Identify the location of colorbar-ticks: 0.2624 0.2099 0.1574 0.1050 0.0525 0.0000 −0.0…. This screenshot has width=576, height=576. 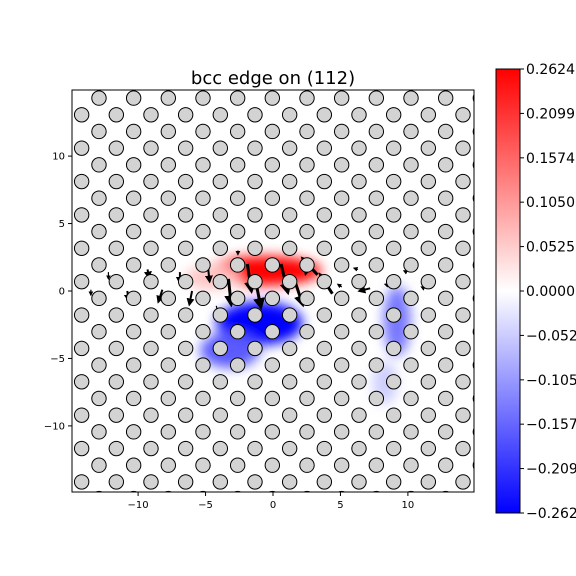
(548, 292).